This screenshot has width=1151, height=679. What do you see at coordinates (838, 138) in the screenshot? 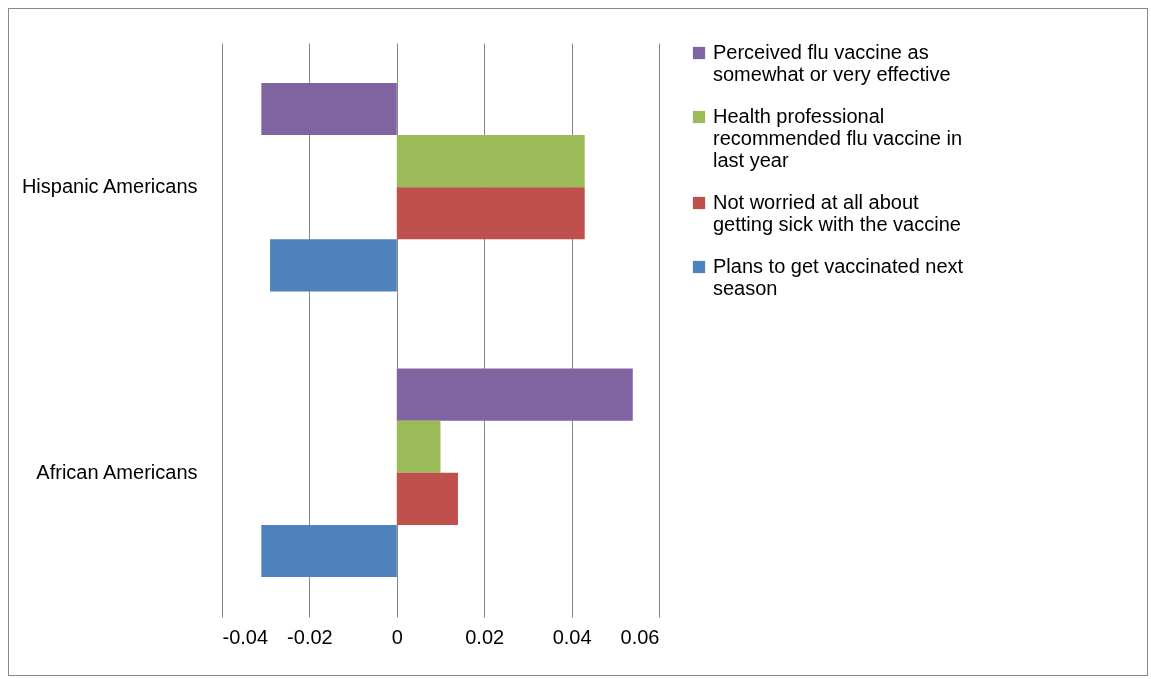
I see `legend-label: Health professional recommended flu vaccine in last year` at bounding box center [838, 138].